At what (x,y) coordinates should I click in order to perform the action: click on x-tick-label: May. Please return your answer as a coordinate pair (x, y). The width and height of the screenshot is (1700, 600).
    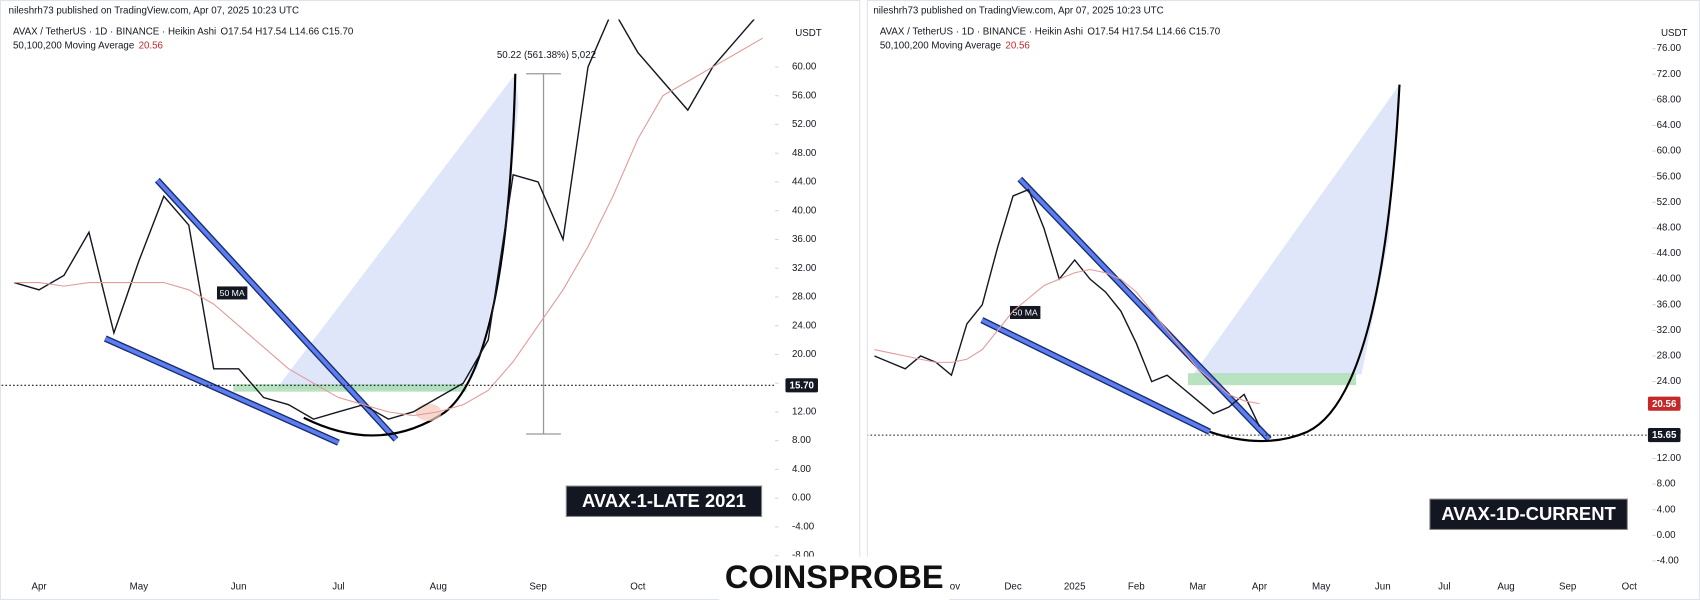
    Looking at the image, I should click on (1321, 587).